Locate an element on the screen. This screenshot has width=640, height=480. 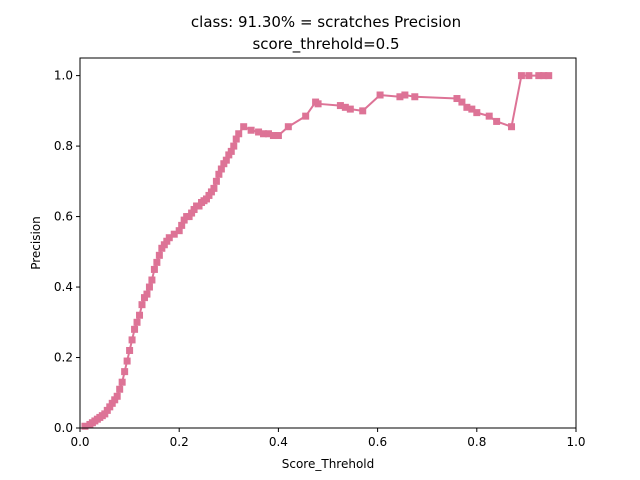
chart-title-line2: score_threhold=0.5 is located at coordinates (325, 44).